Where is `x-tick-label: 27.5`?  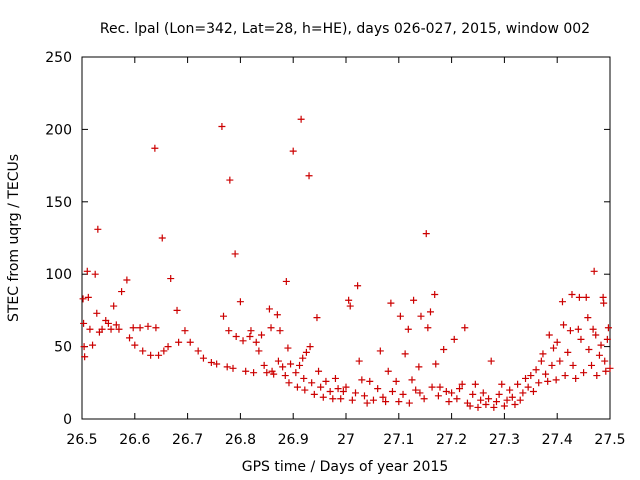 x-tick-label: 27.5 is located at coordinates (609, 440).